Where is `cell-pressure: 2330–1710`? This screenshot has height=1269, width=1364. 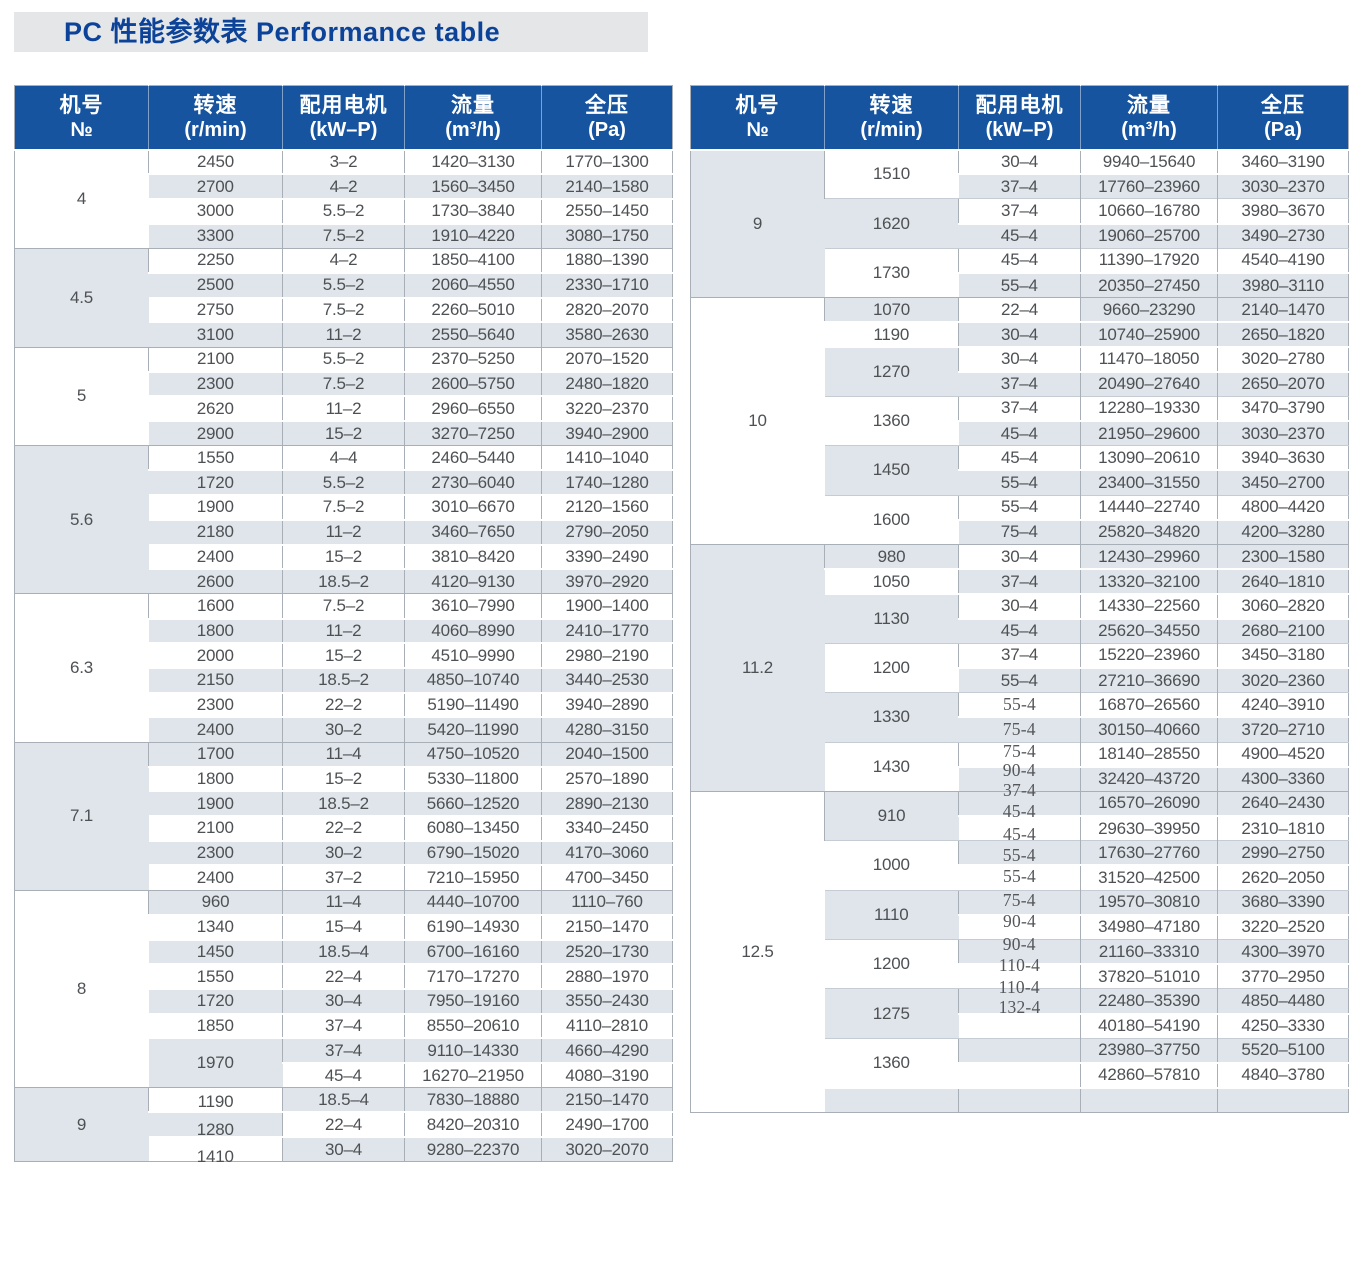 cell-pressure: 2330–1710 is located at coordinates (607, 284).